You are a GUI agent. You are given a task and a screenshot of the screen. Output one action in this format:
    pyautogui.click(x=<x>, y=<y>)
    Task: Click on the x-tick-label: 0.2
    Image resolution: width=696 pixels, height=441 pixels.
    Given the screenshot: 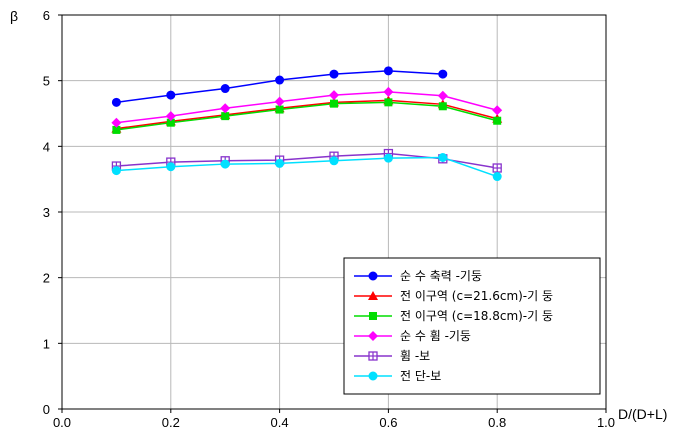 What is the action you would take?
    pyautogui.click(x=171, y=422)
    